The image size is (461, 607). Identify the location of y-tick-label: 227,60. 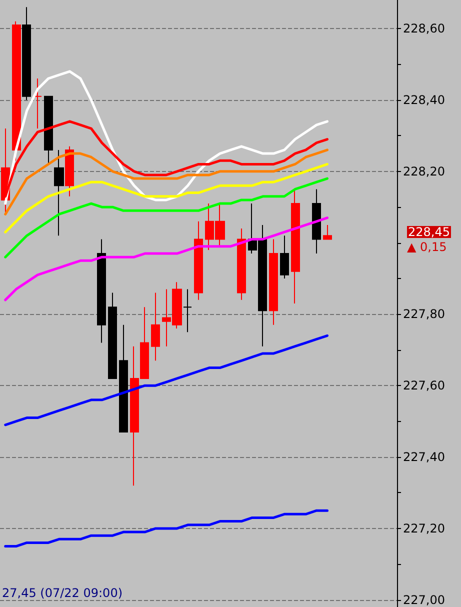
(424, 385).